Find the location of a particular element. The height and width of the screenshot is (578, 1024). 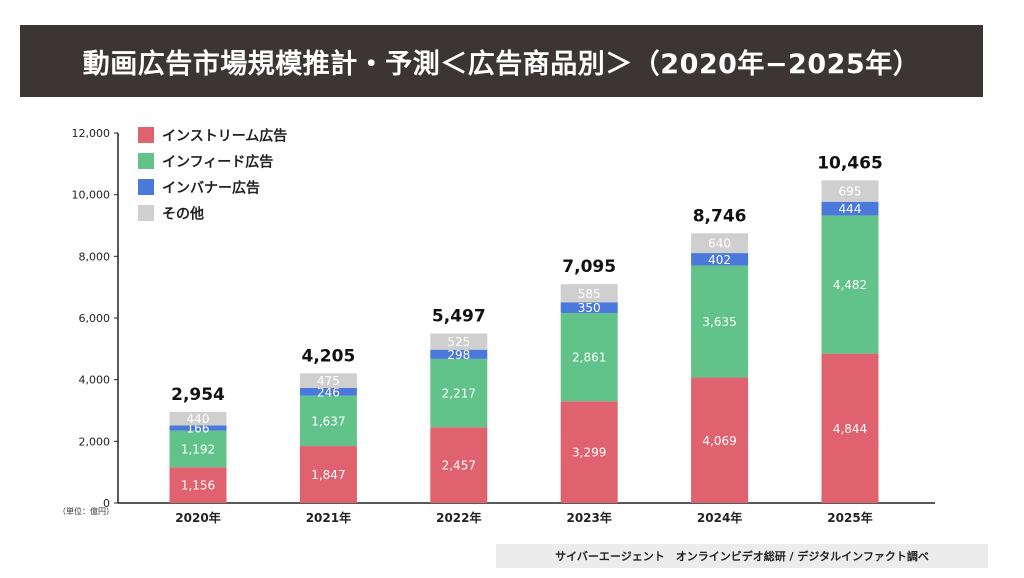

chart-title: 動画広告市場規模推計・予測＜広告商品別＞（2020年−2025年） is located at coordinates (501, 64).